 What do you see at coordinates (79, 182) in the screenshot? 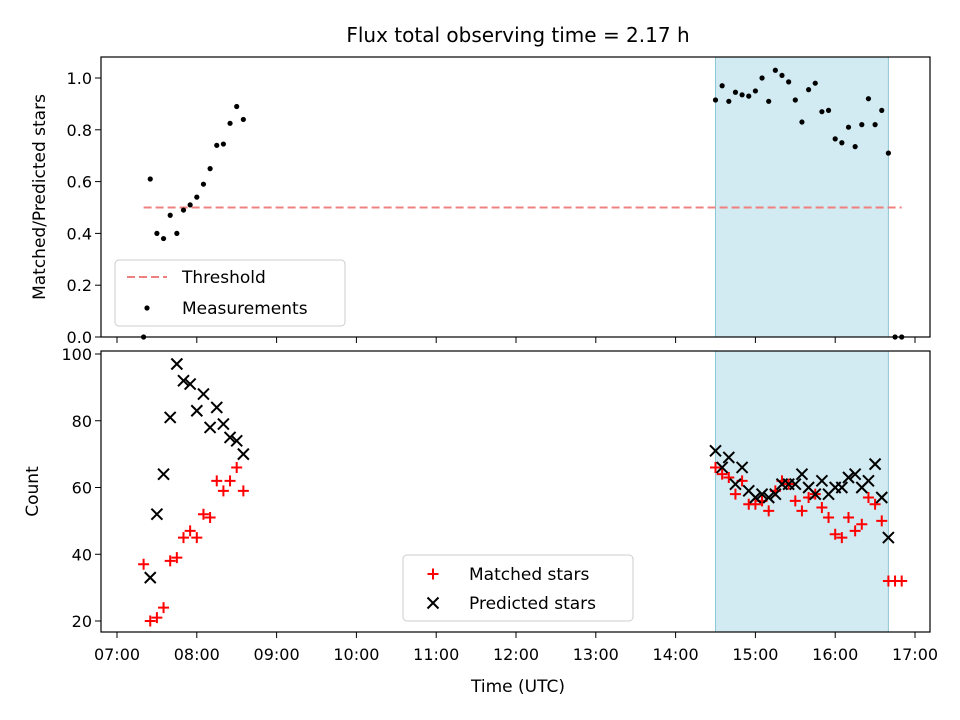
I see `y-tick-label: 0.6` at bounding box center [79, 182].